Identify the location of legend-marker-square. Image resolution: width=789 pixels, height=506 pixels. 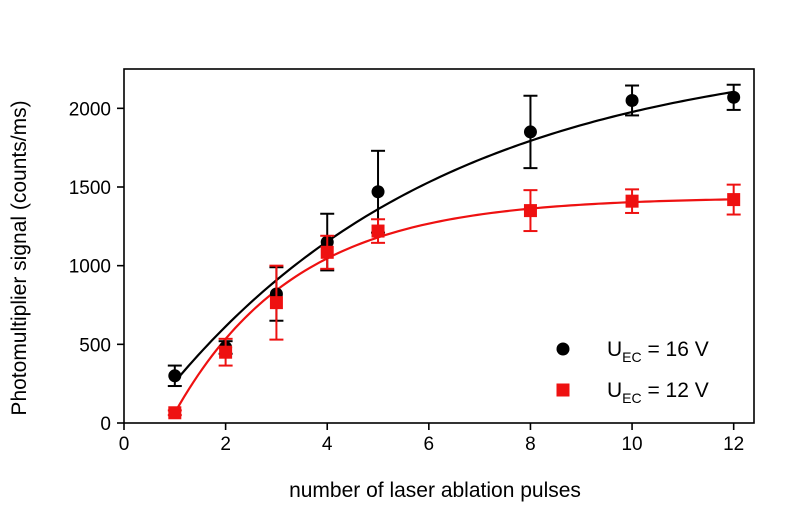
(563, 390).